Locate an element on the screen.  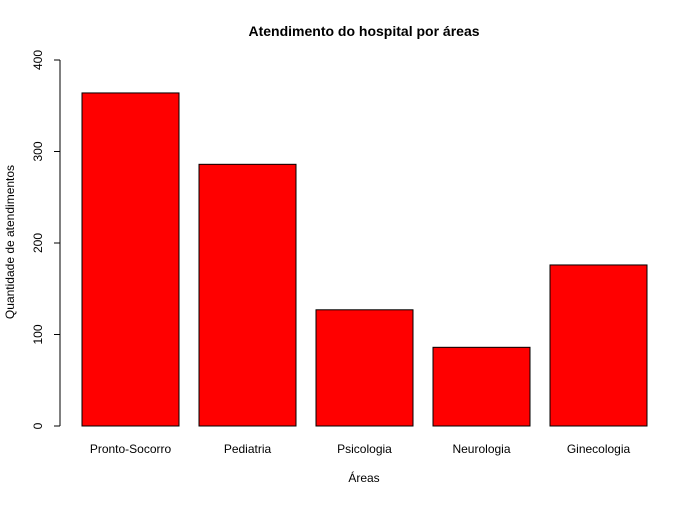
bar-psicologia is located at coordinates (364, 368).